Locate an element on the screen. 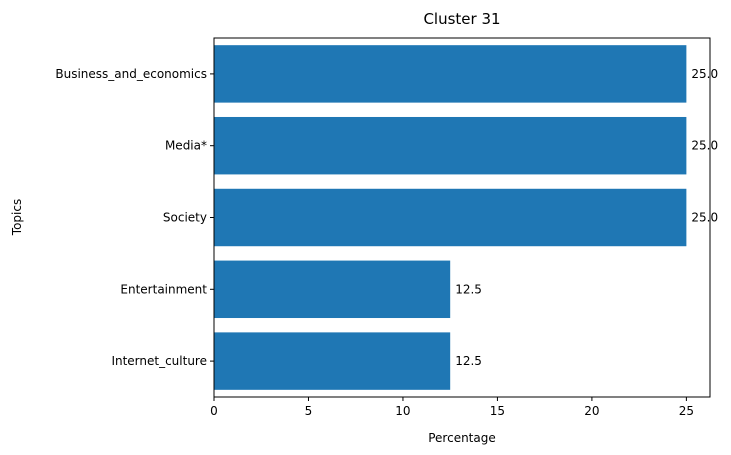 The image size is (731, 455). x-tick-label: 15 is located at coordinates (497, 411).